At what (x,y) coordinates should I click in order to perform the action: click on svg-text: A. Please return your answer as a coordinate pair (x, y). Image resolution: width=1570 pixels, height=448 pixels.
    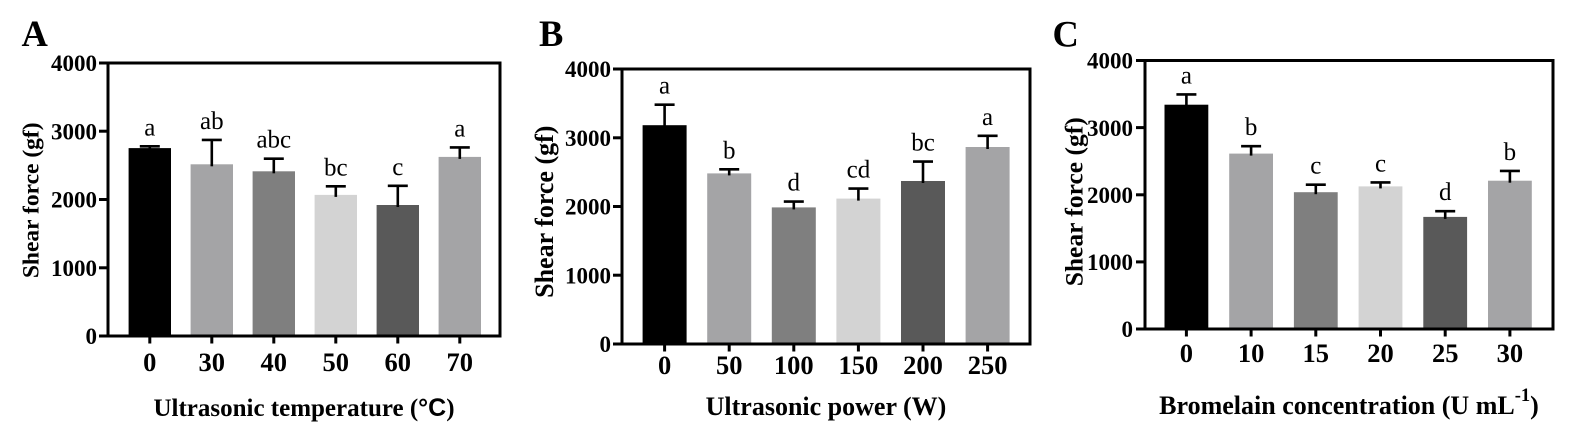
    Looking at the image, I should click on (35, 33).